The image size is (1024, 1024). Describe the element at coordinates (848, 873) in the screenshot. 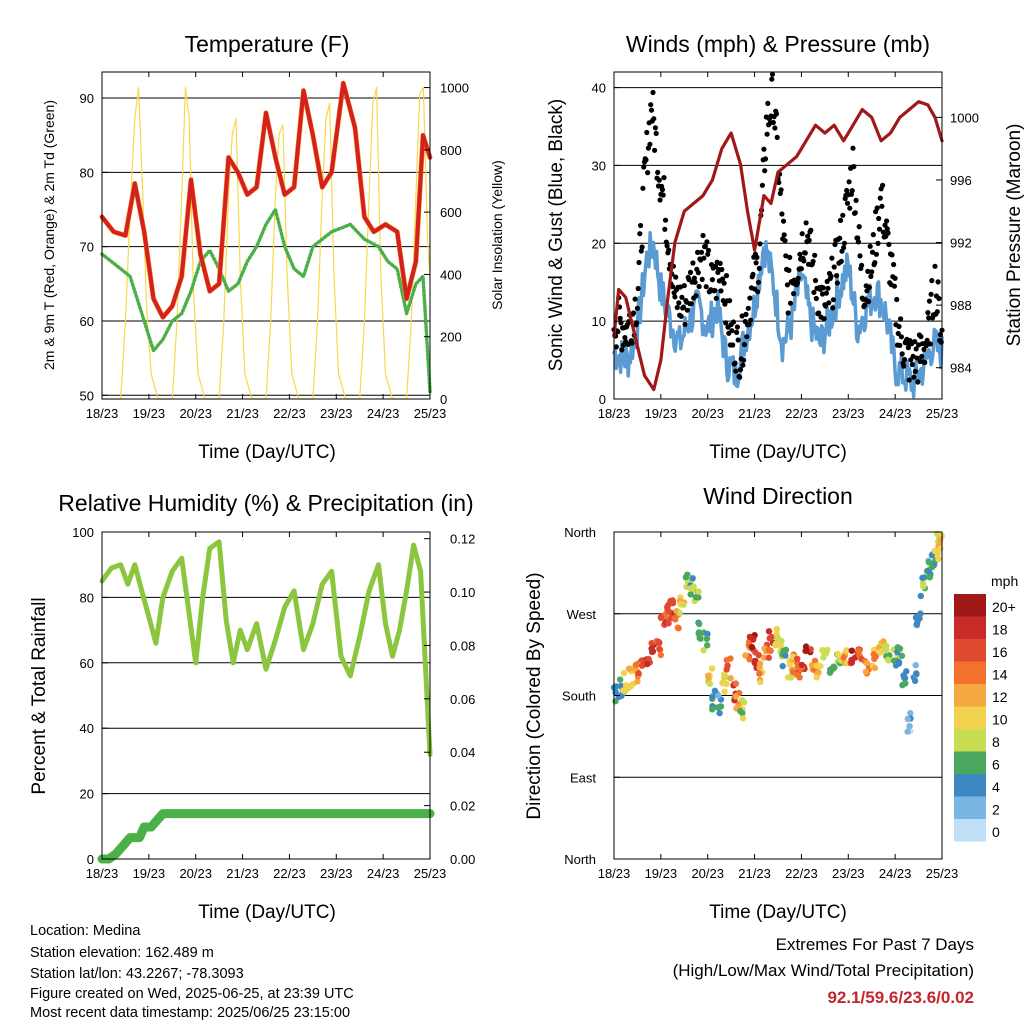

I see `x-tick-label: 23/23` at that location.